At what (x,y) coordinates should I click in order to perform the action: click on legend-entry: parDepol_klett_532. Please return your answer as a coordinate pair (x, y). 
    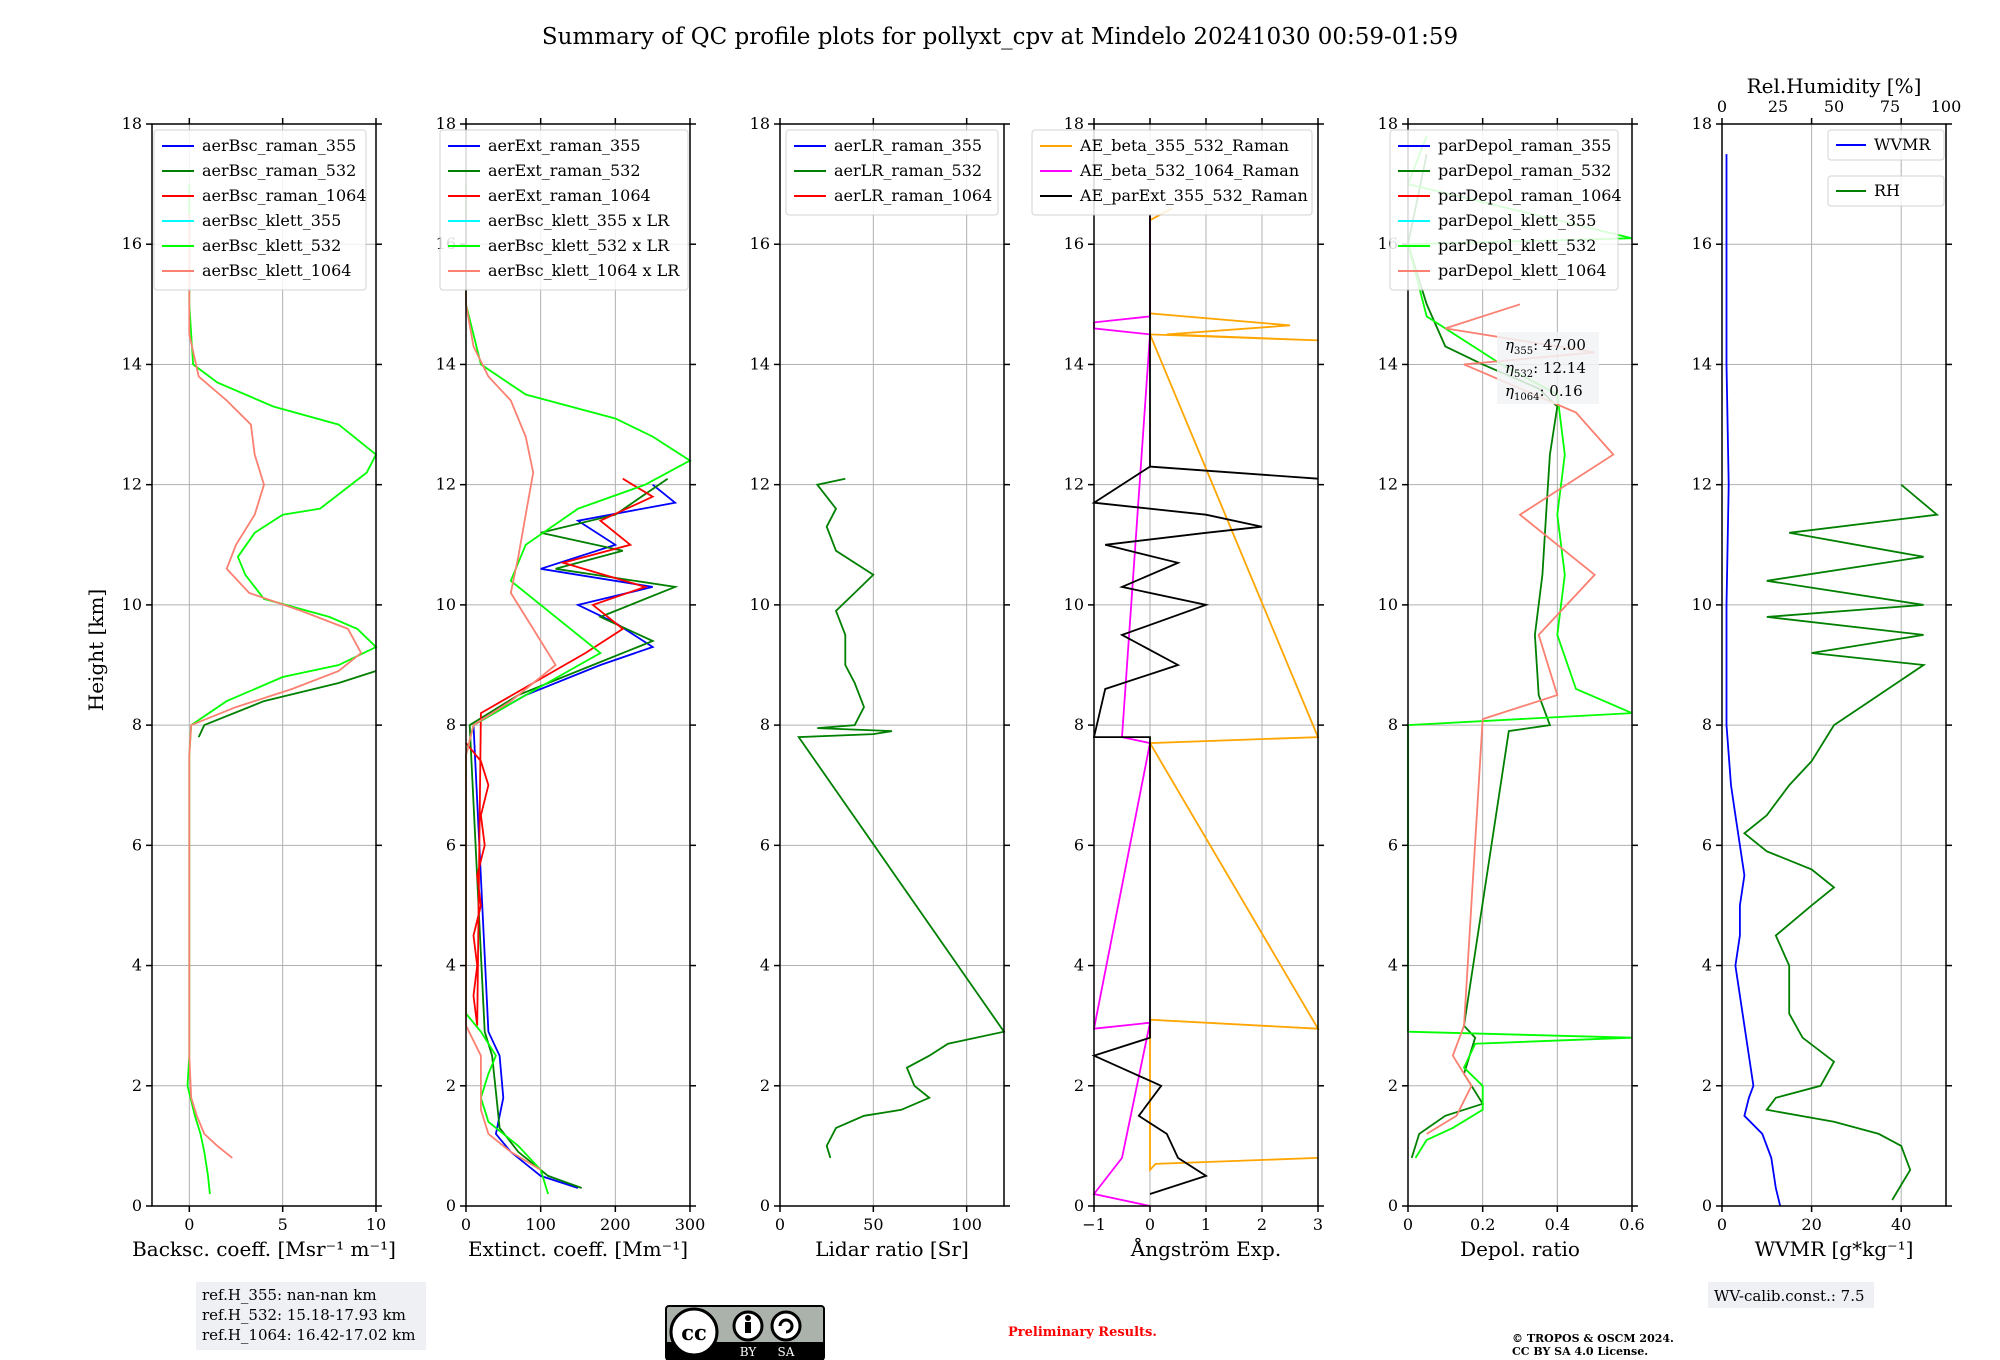
    Looking at the image, I should click on (1517, 245).